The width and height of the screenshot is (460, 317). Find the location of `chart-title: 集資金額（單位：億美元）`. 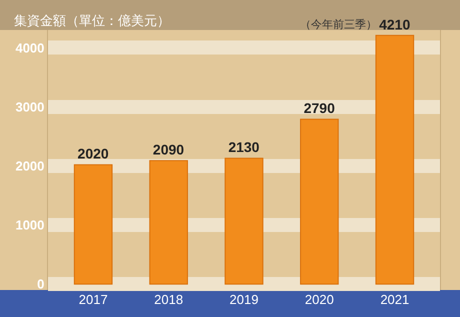

chart-title: 集資金額（單位：億美元） is located at coordinates (92, 20).